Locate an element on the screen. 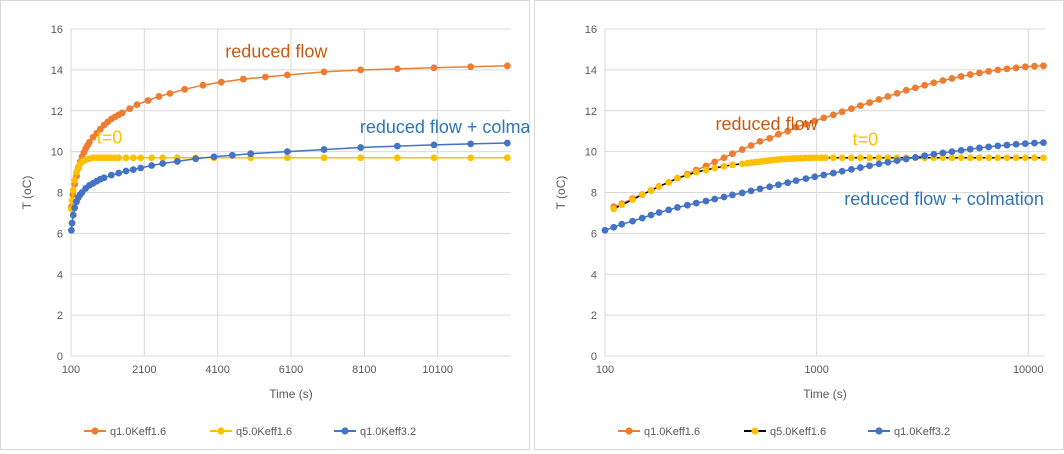 The width and height of the screenshot is (1064, 454). annotation-label: reduced flow + colmation is located at coordinates (444, 127).